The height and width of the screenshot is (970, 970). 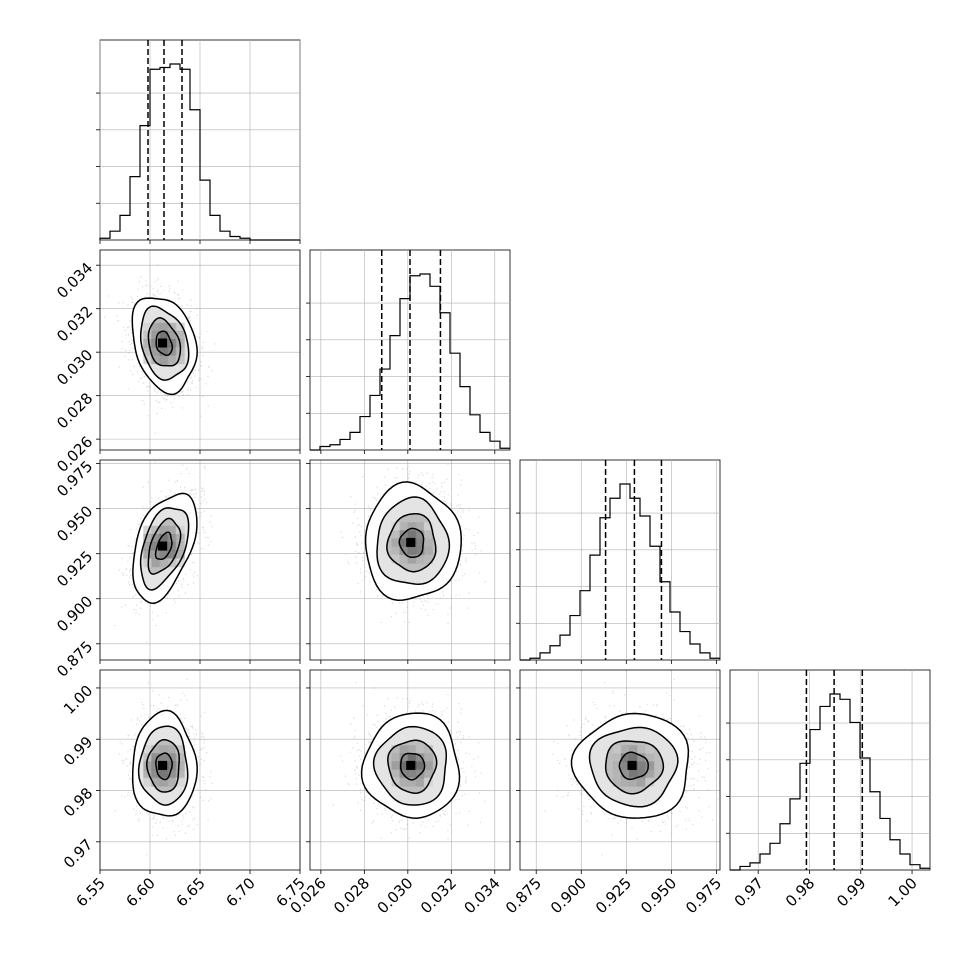 What do you see at coordinates (74, 367) in the screenshot?
I see `y-tick-label: 0.030` at bounding box center [74, 367].